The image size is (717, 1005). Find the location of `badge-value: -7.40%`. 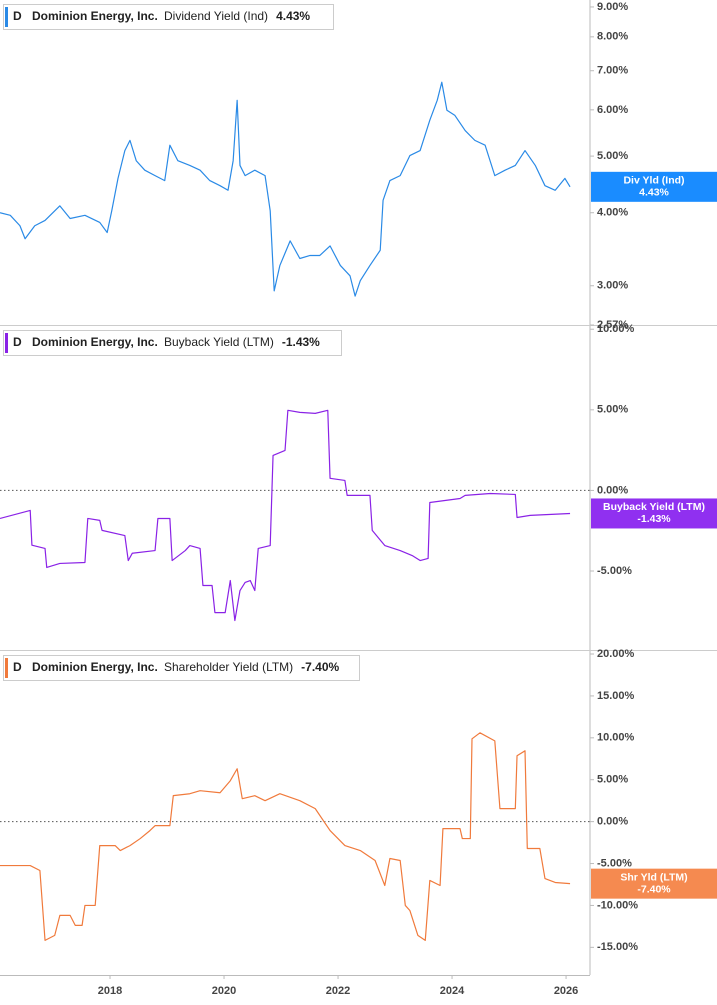

badge-value: -7.40% is located at coordinates (654, 889).